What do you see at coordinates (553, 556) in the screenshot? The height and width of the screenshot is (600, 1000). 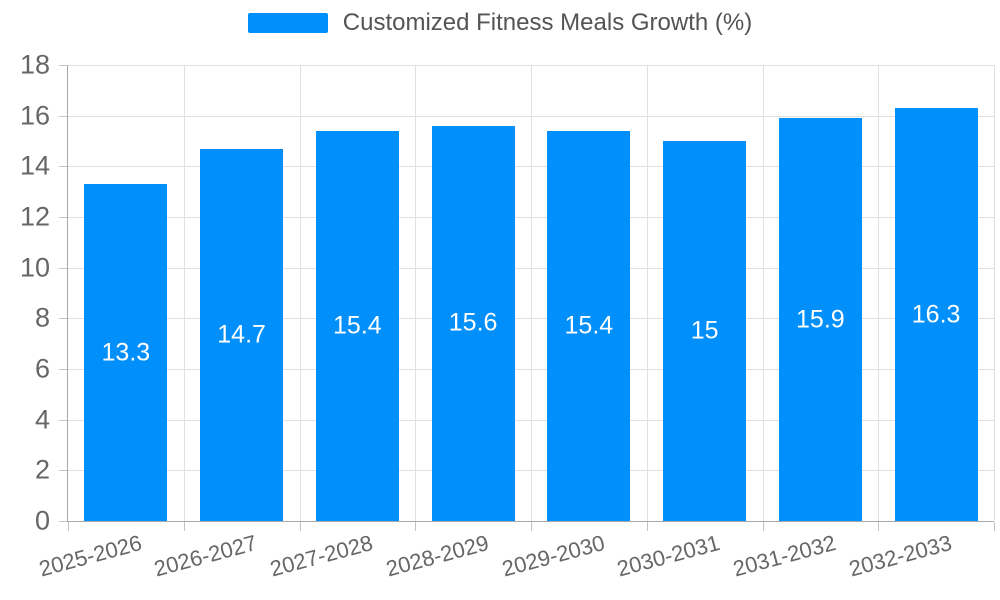 I see `x-axis-category-label: 2029-2030` at bounding box center [553, 556].